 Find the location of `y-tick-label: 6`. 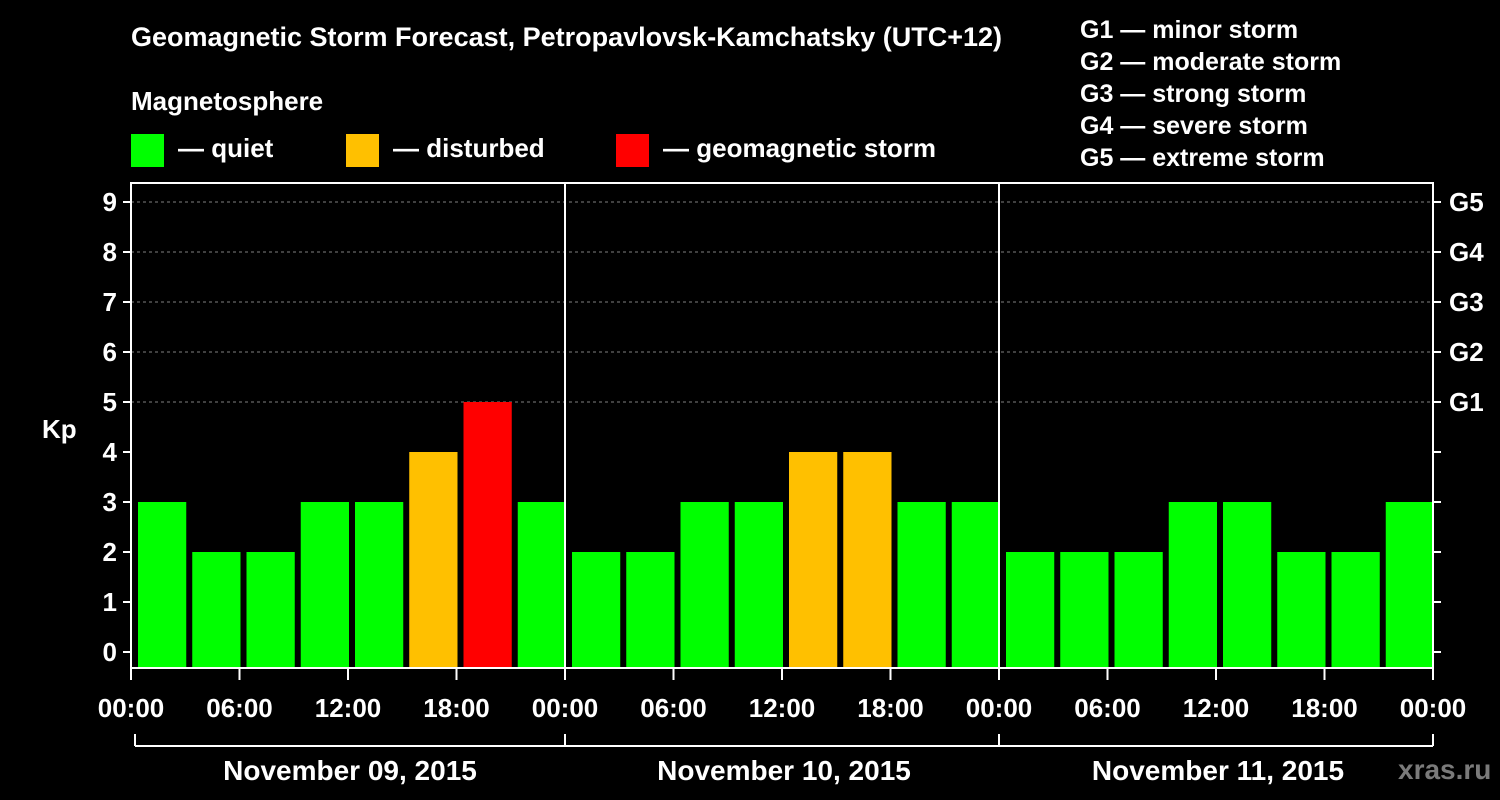

y-tick-label: 6 is located at coordinates (110, 352).